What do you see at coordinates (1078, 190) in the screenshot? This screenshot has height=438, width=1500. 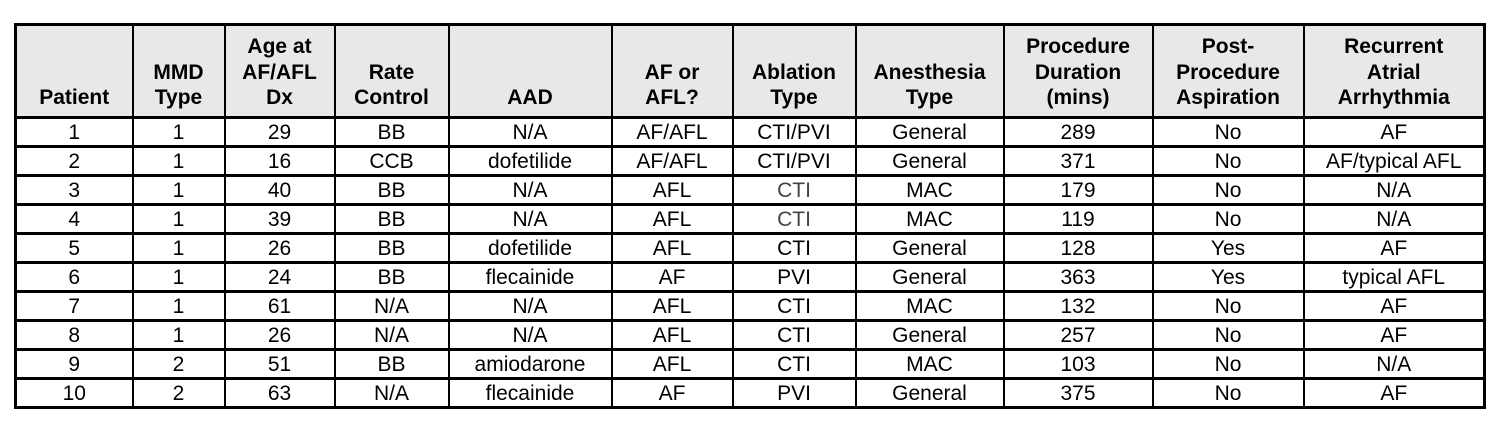 I see `cell-procedure-duration-mins: 179` at bounding box center [1078, 190].